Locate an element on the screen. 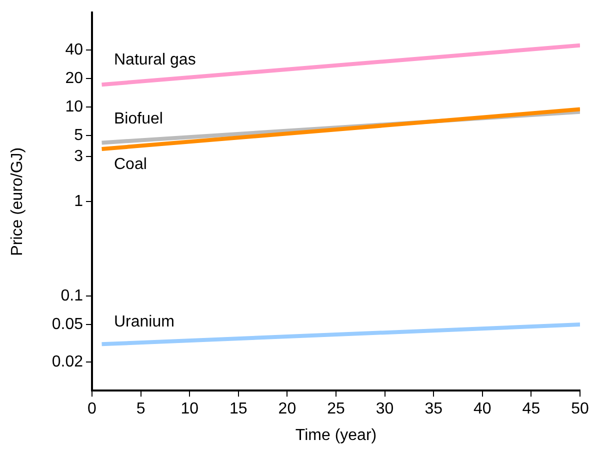 This screenshot has width=594, height=453. series-label: Biofuel is located at coordinates (138, 119).